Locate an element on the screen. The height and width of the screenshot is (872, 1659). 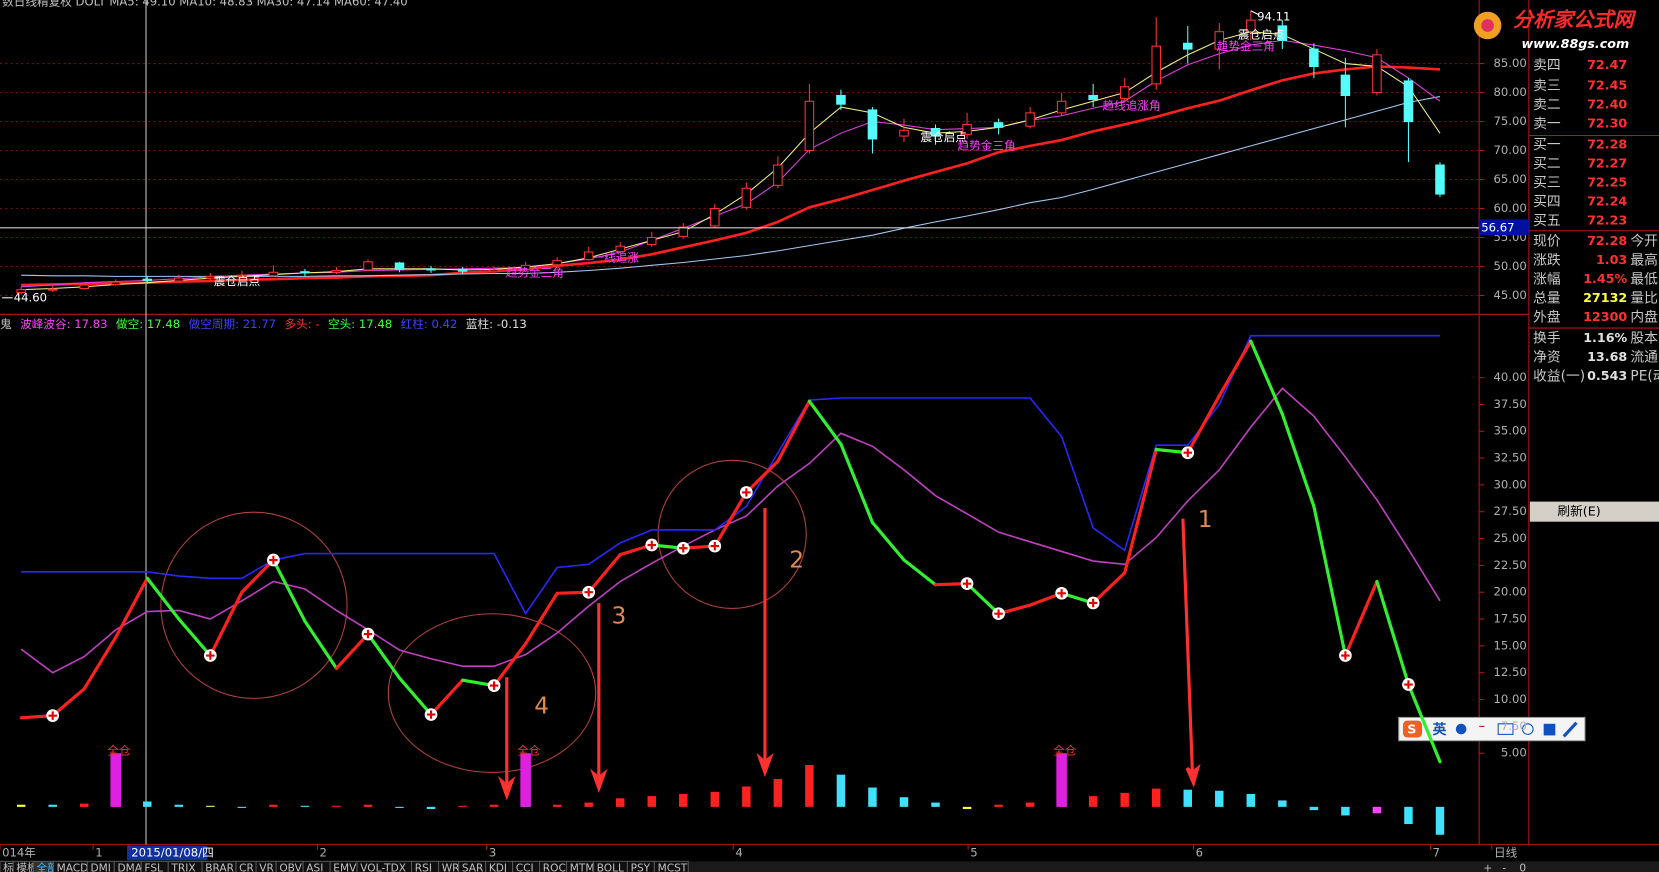
tab-label: BOLL is located at coordinates (610, 867).